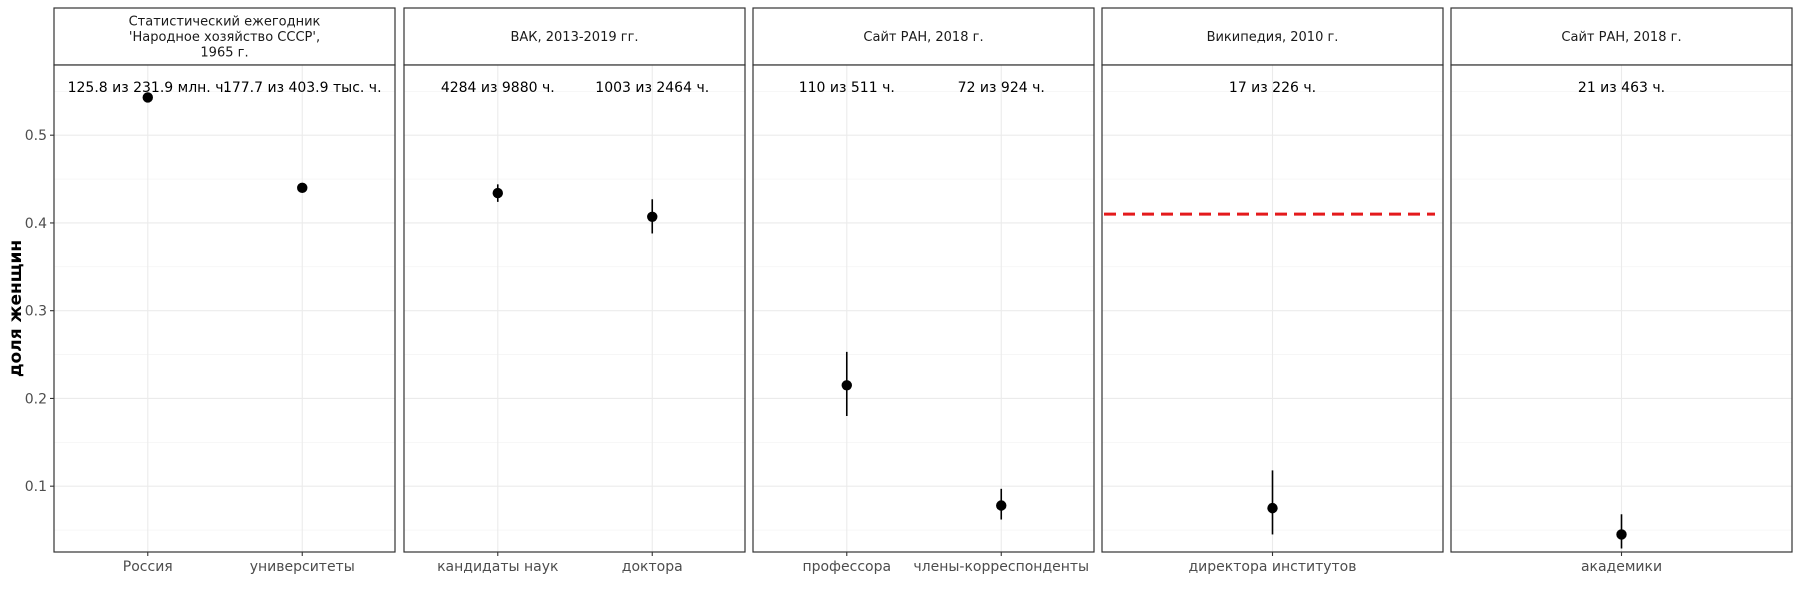 This screenshot has height=600, width=1800. What do you see at coordinates (652, 567) in the screenshot?
I see `x-tick-label: доктора` at bounding box center [652, 567].